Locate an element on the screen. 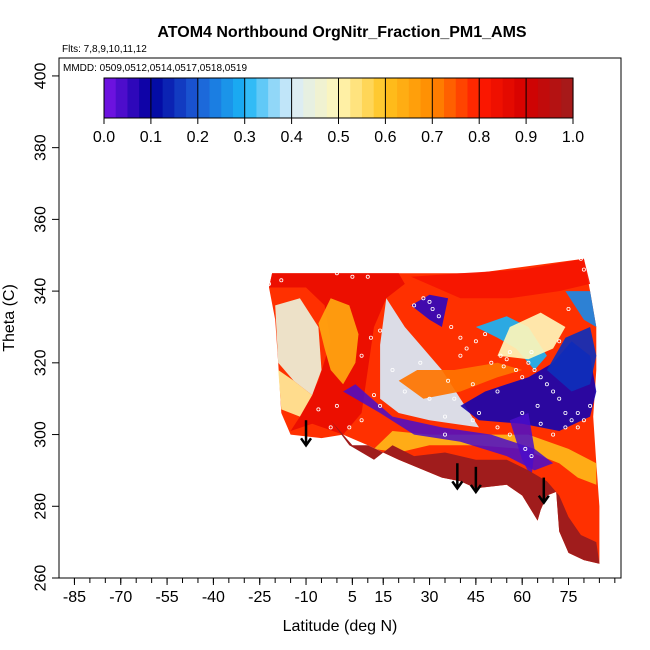 This screenshot has width=650, height=650. colorbar-tick-label: 0.3 is located at coordinates (245, 137).